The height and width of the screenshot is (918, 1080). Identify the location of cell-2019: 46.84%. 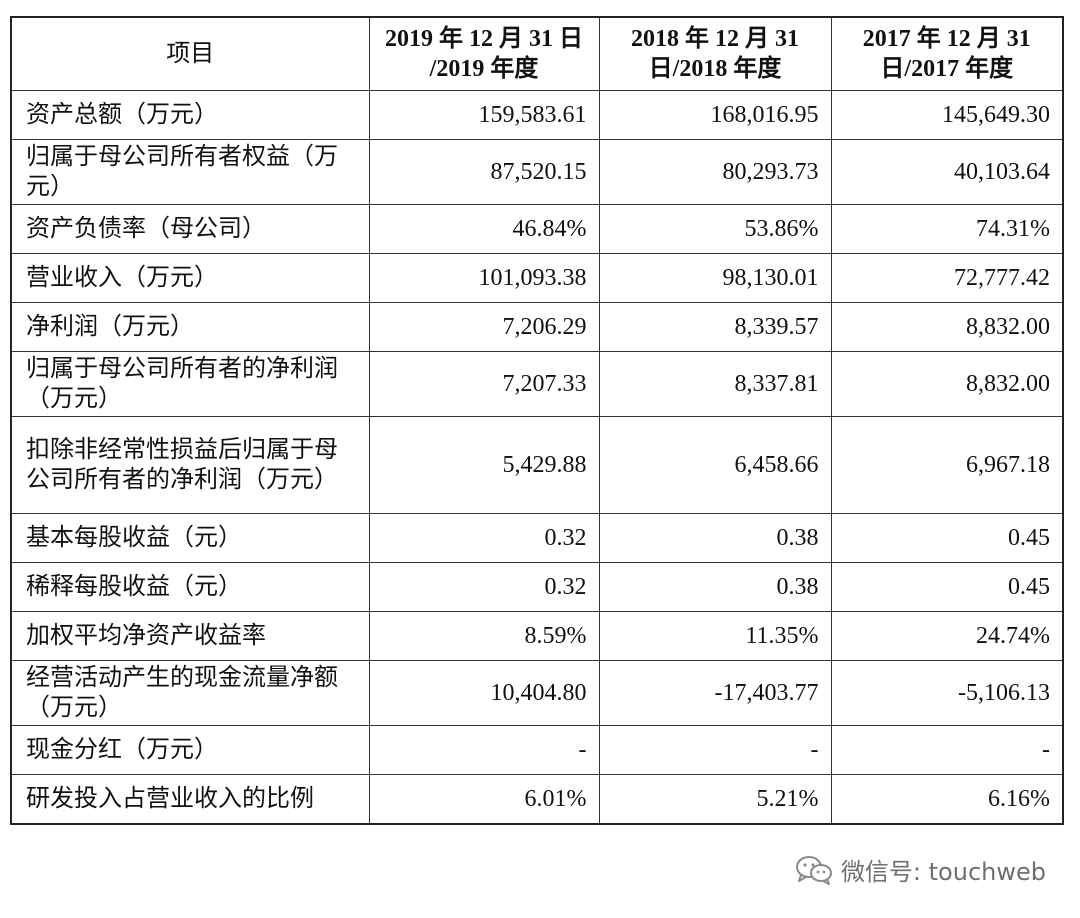
(484, 229).